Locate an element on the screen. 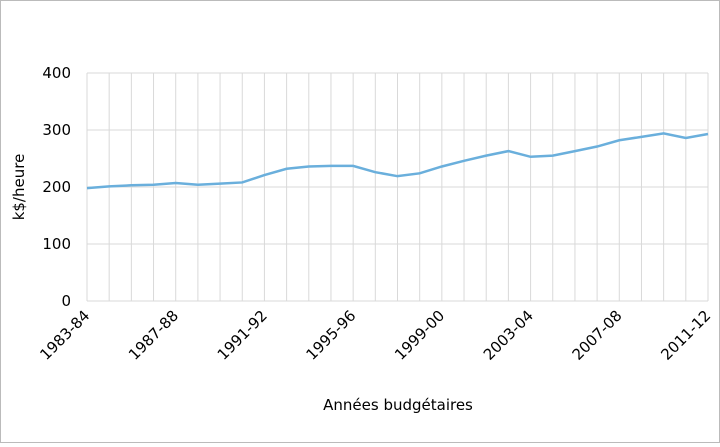 The height and width of the screenshot is (447, 720). x-axis-label: Années budgétaires is located at coordinates (398, 405).